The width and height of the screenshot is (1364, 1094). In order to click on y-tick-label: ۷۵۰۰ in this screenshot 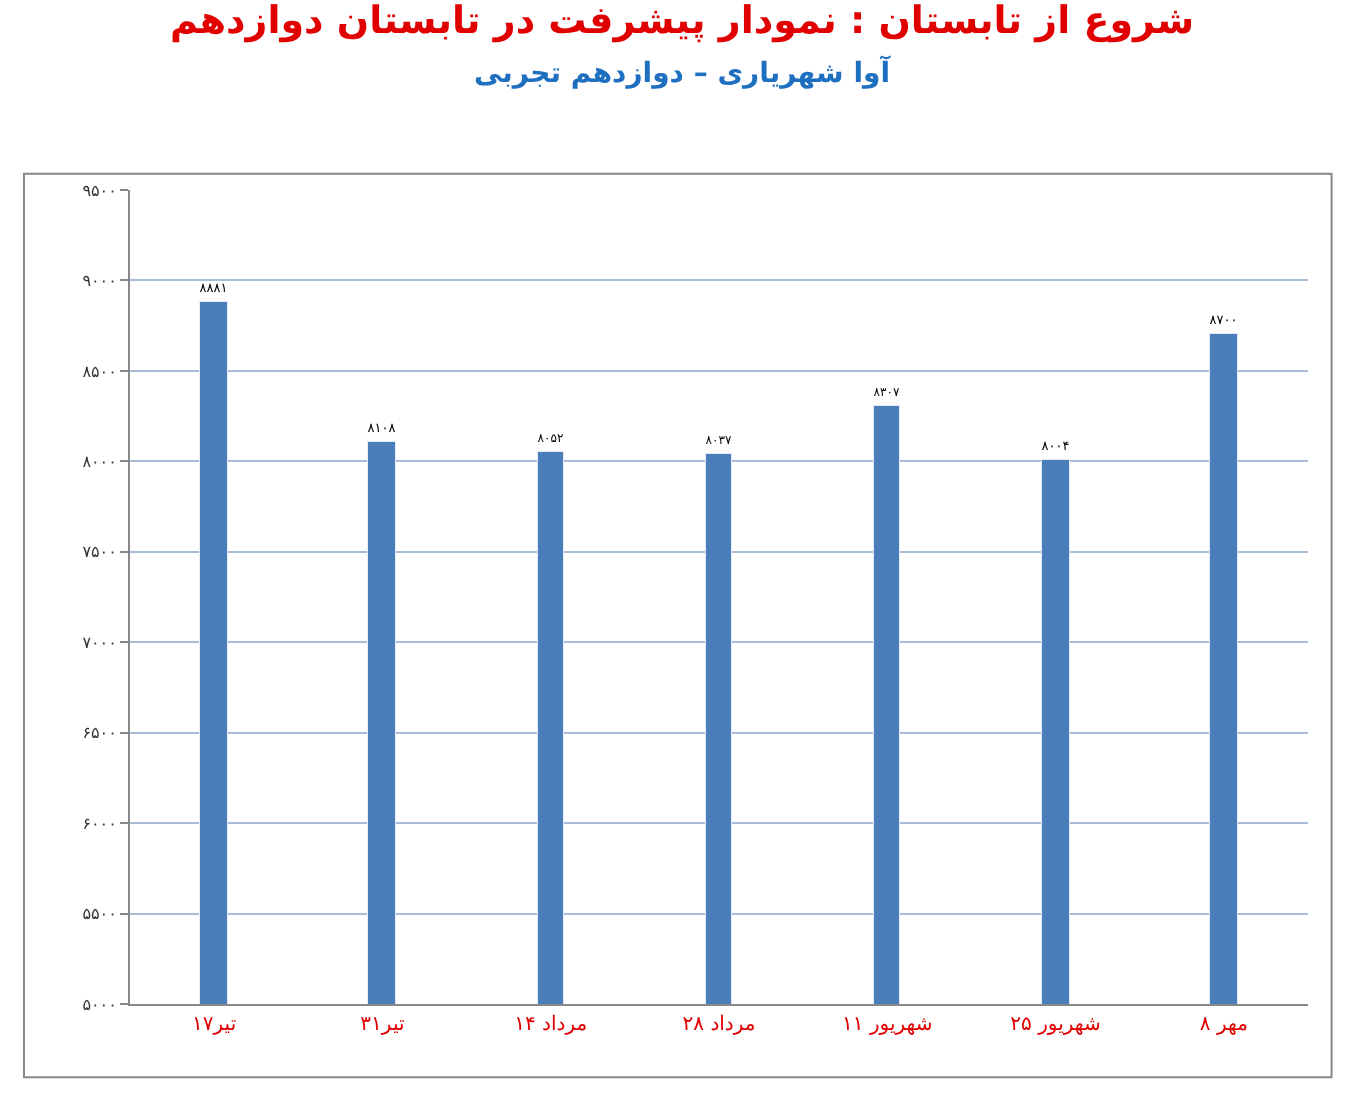, I will do `click(99, 552)`.